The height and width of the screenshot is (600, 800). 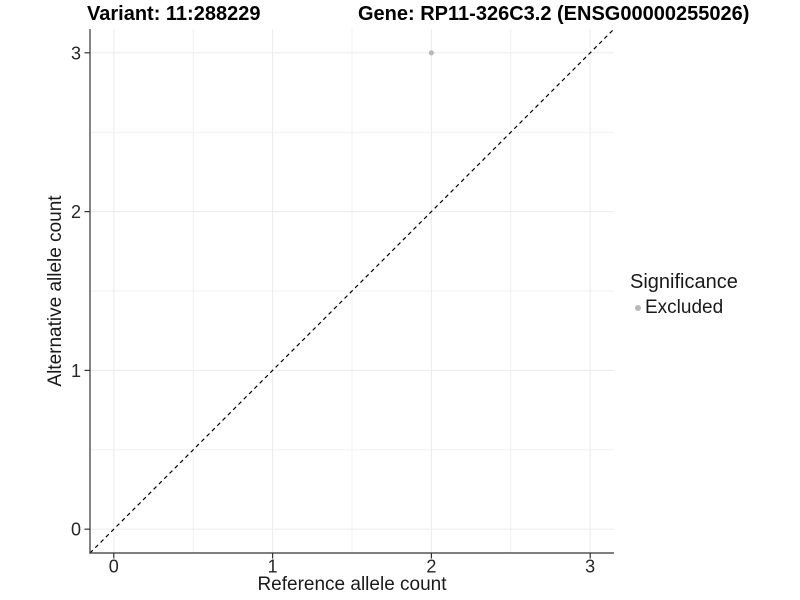 I want to click on x-tick-label: 3, so click(x=590, y=567).